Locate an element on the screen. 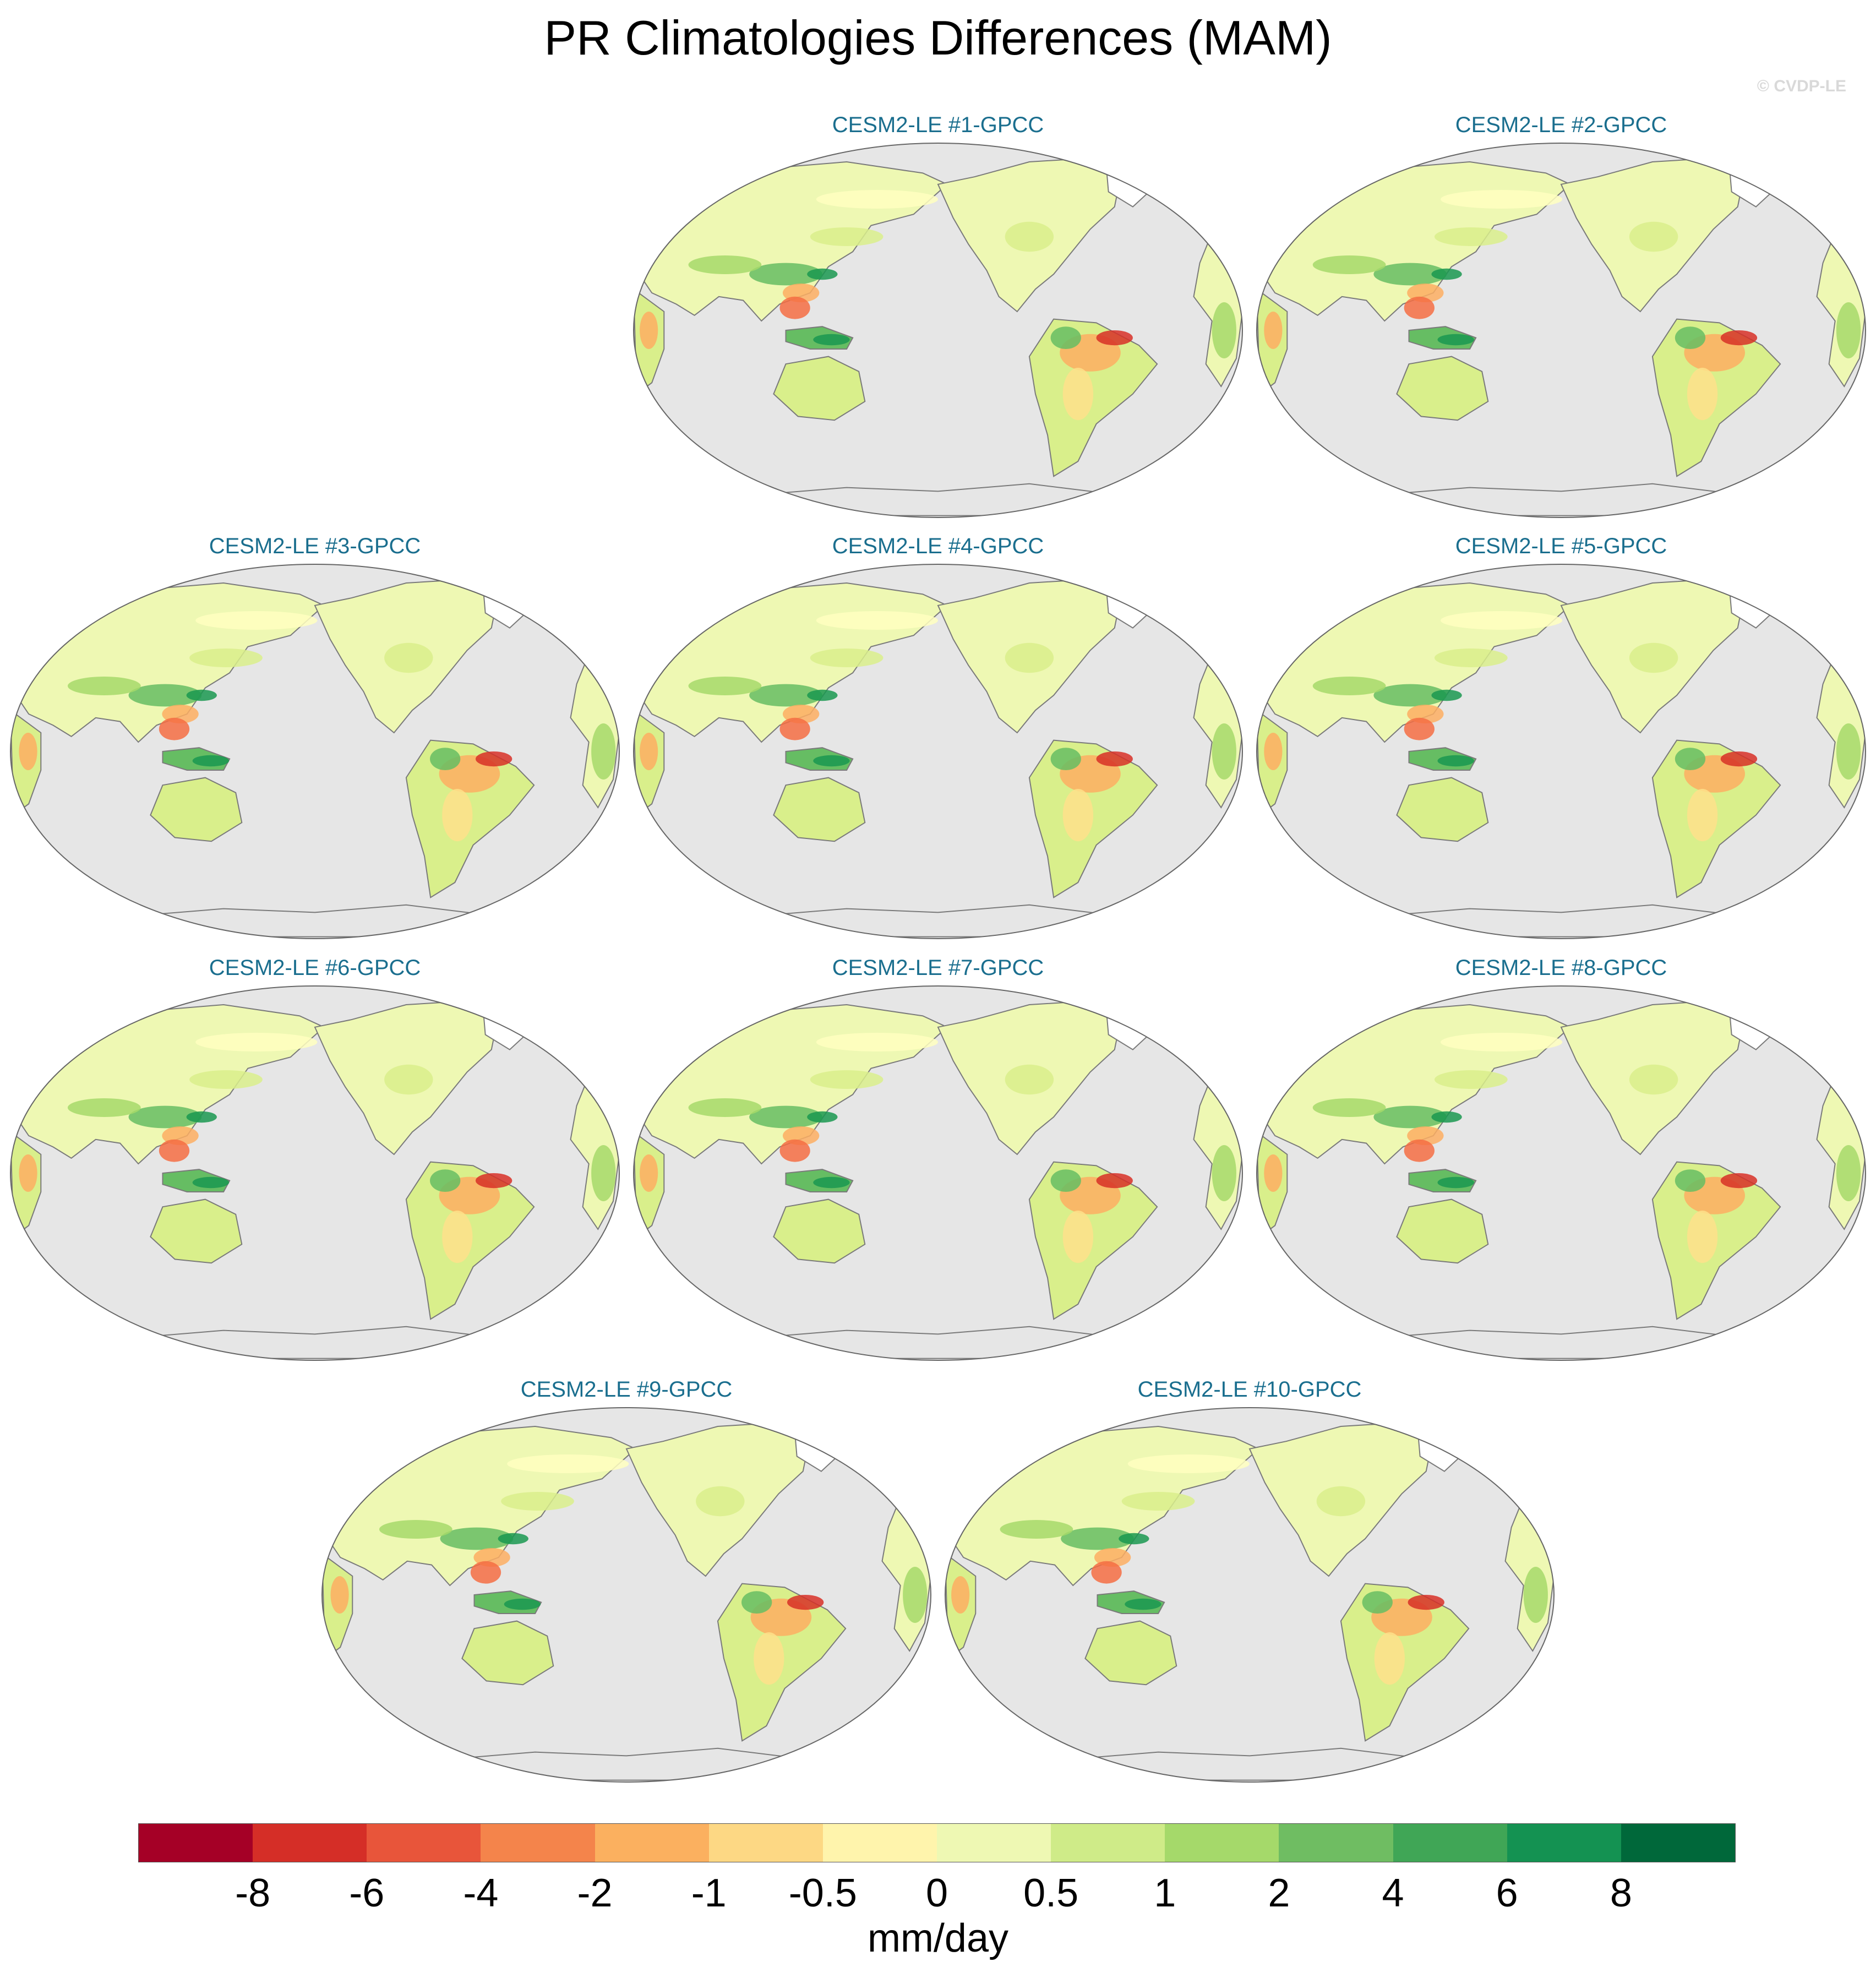  colorbar-units: mm/day is located at coordinates (938, 1938).